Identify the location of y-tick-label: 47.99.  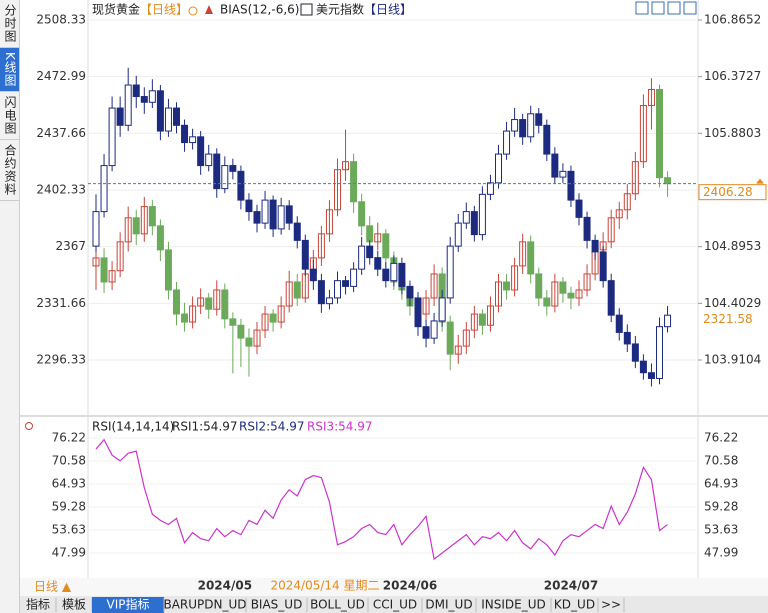
(69, 553).